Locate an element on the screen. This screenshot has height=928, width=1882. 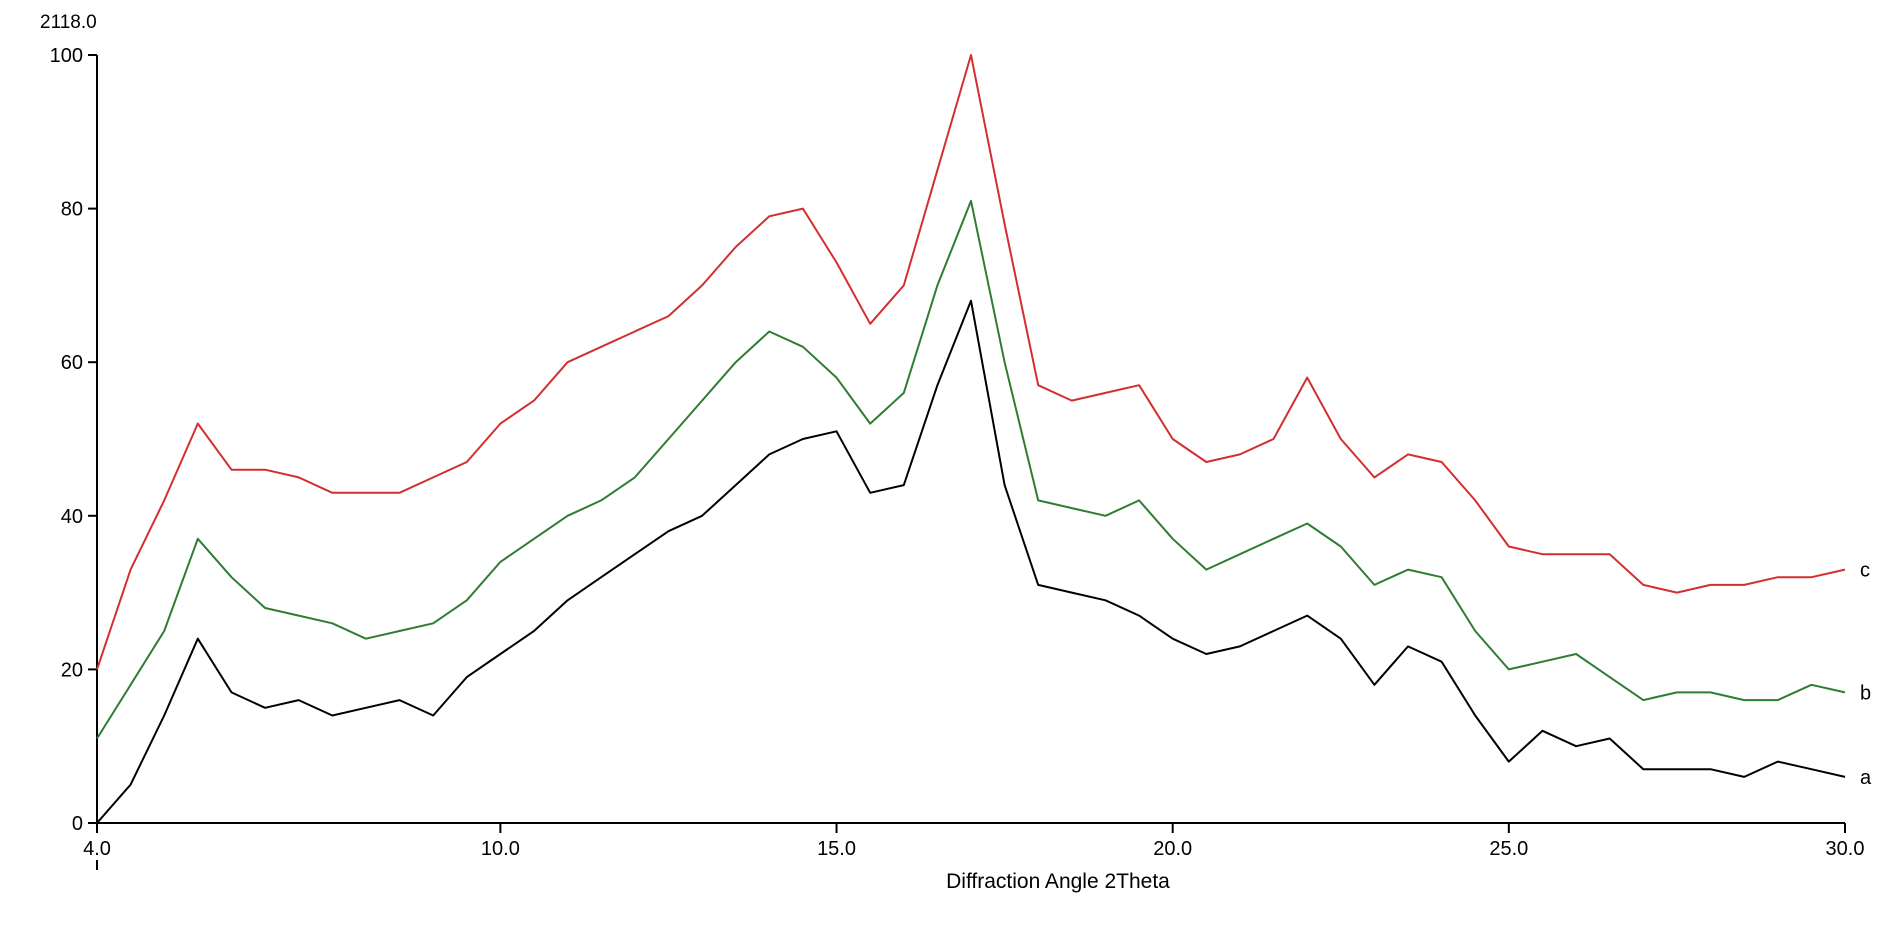
y-tick-label: 0 is located at coordinates (77, 824).